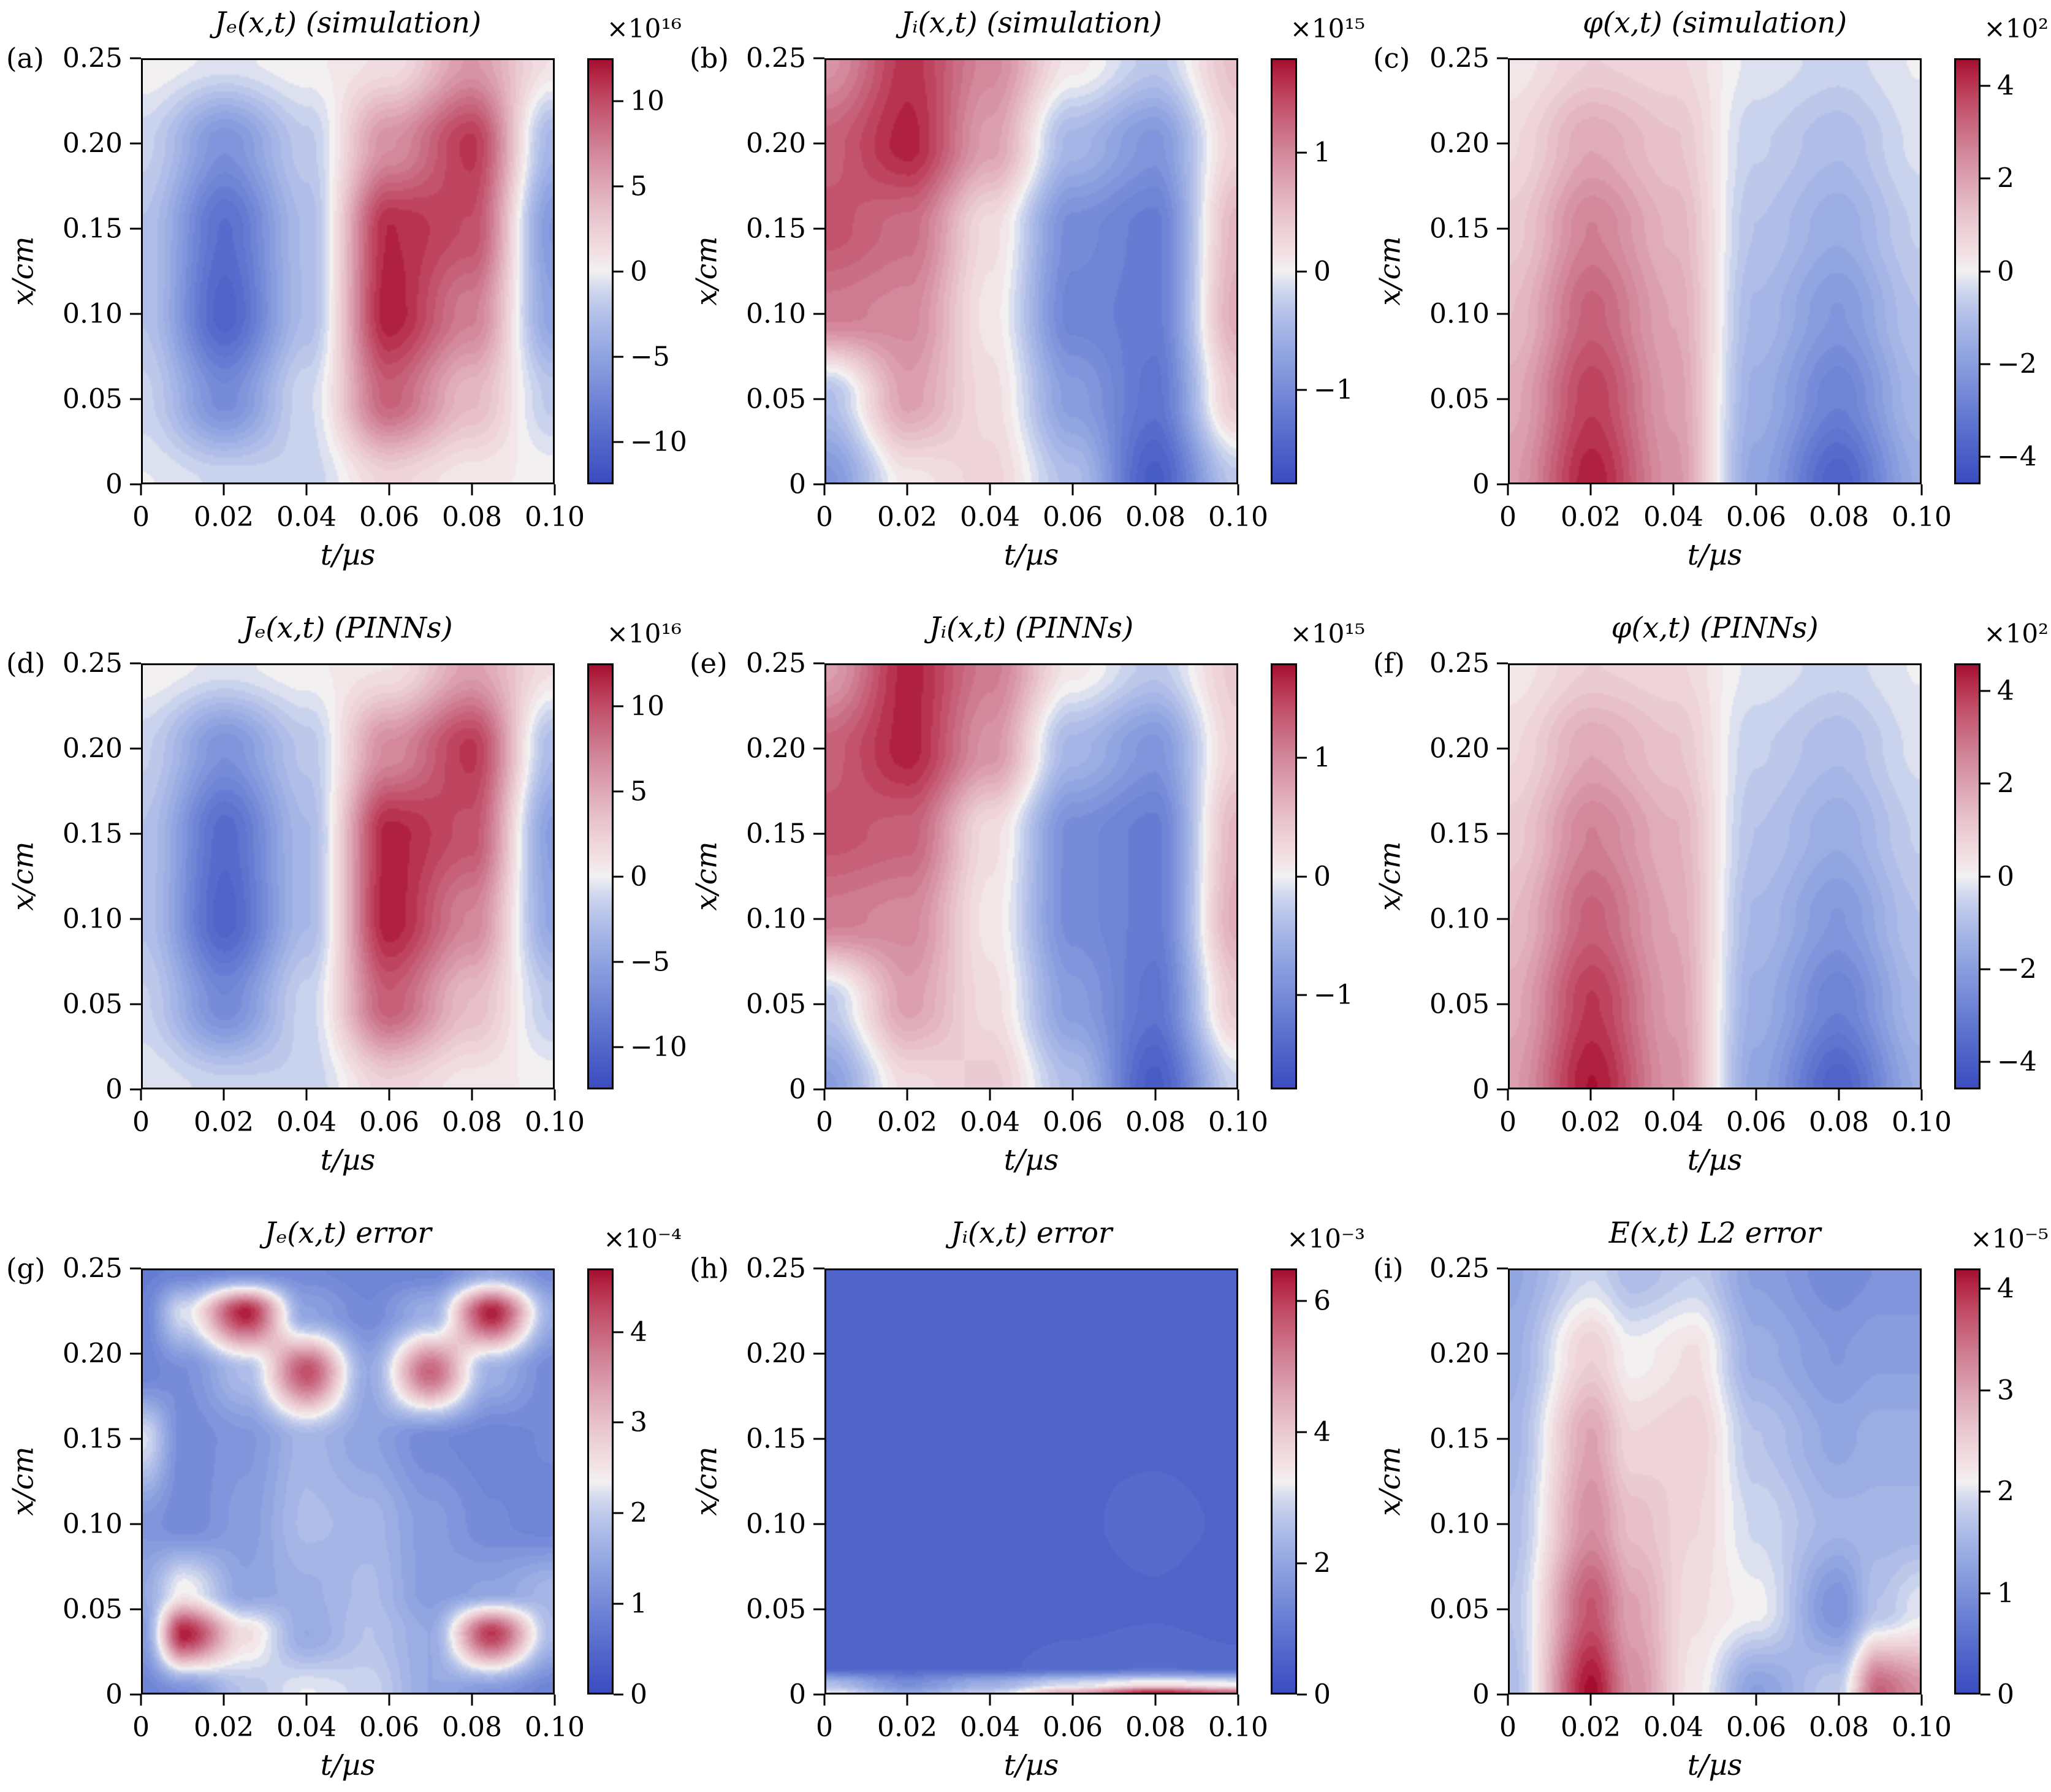 The height and width of the screenshot is (1792, 2051). I want to click on y-tick-label: 0, so click(797, 484).